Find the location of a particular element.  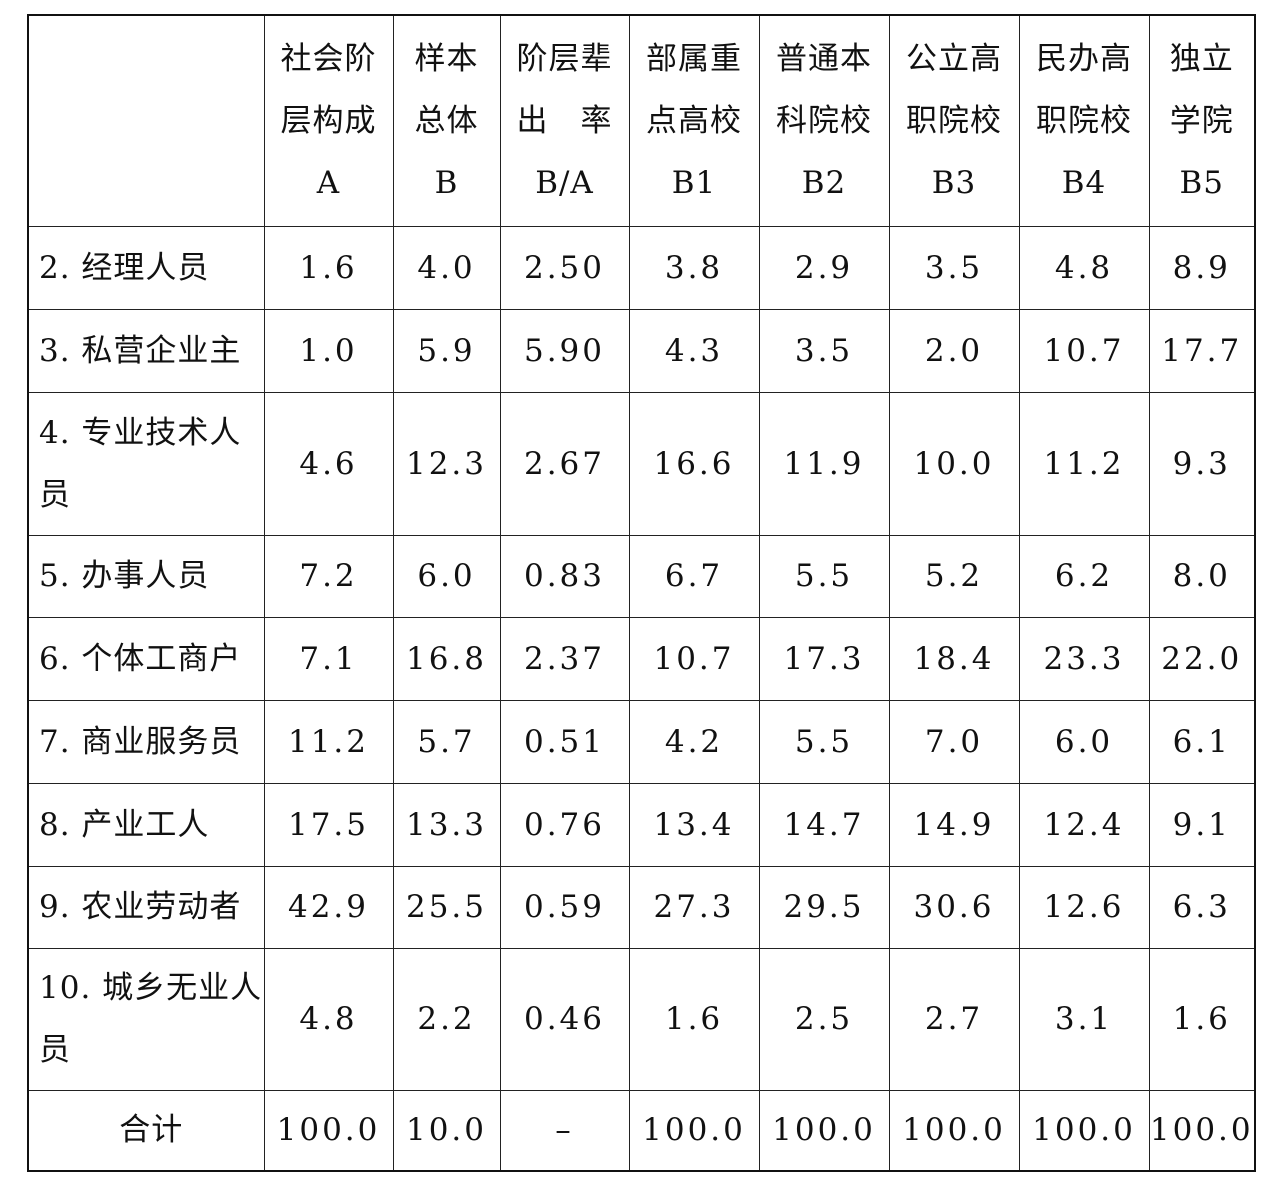

column-header-line: 普通本 is located at coordinates (824, 58).